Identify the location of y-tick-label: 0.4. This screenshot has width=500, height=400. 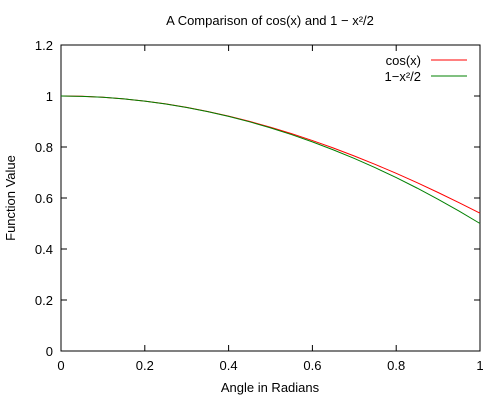
(44, 249).